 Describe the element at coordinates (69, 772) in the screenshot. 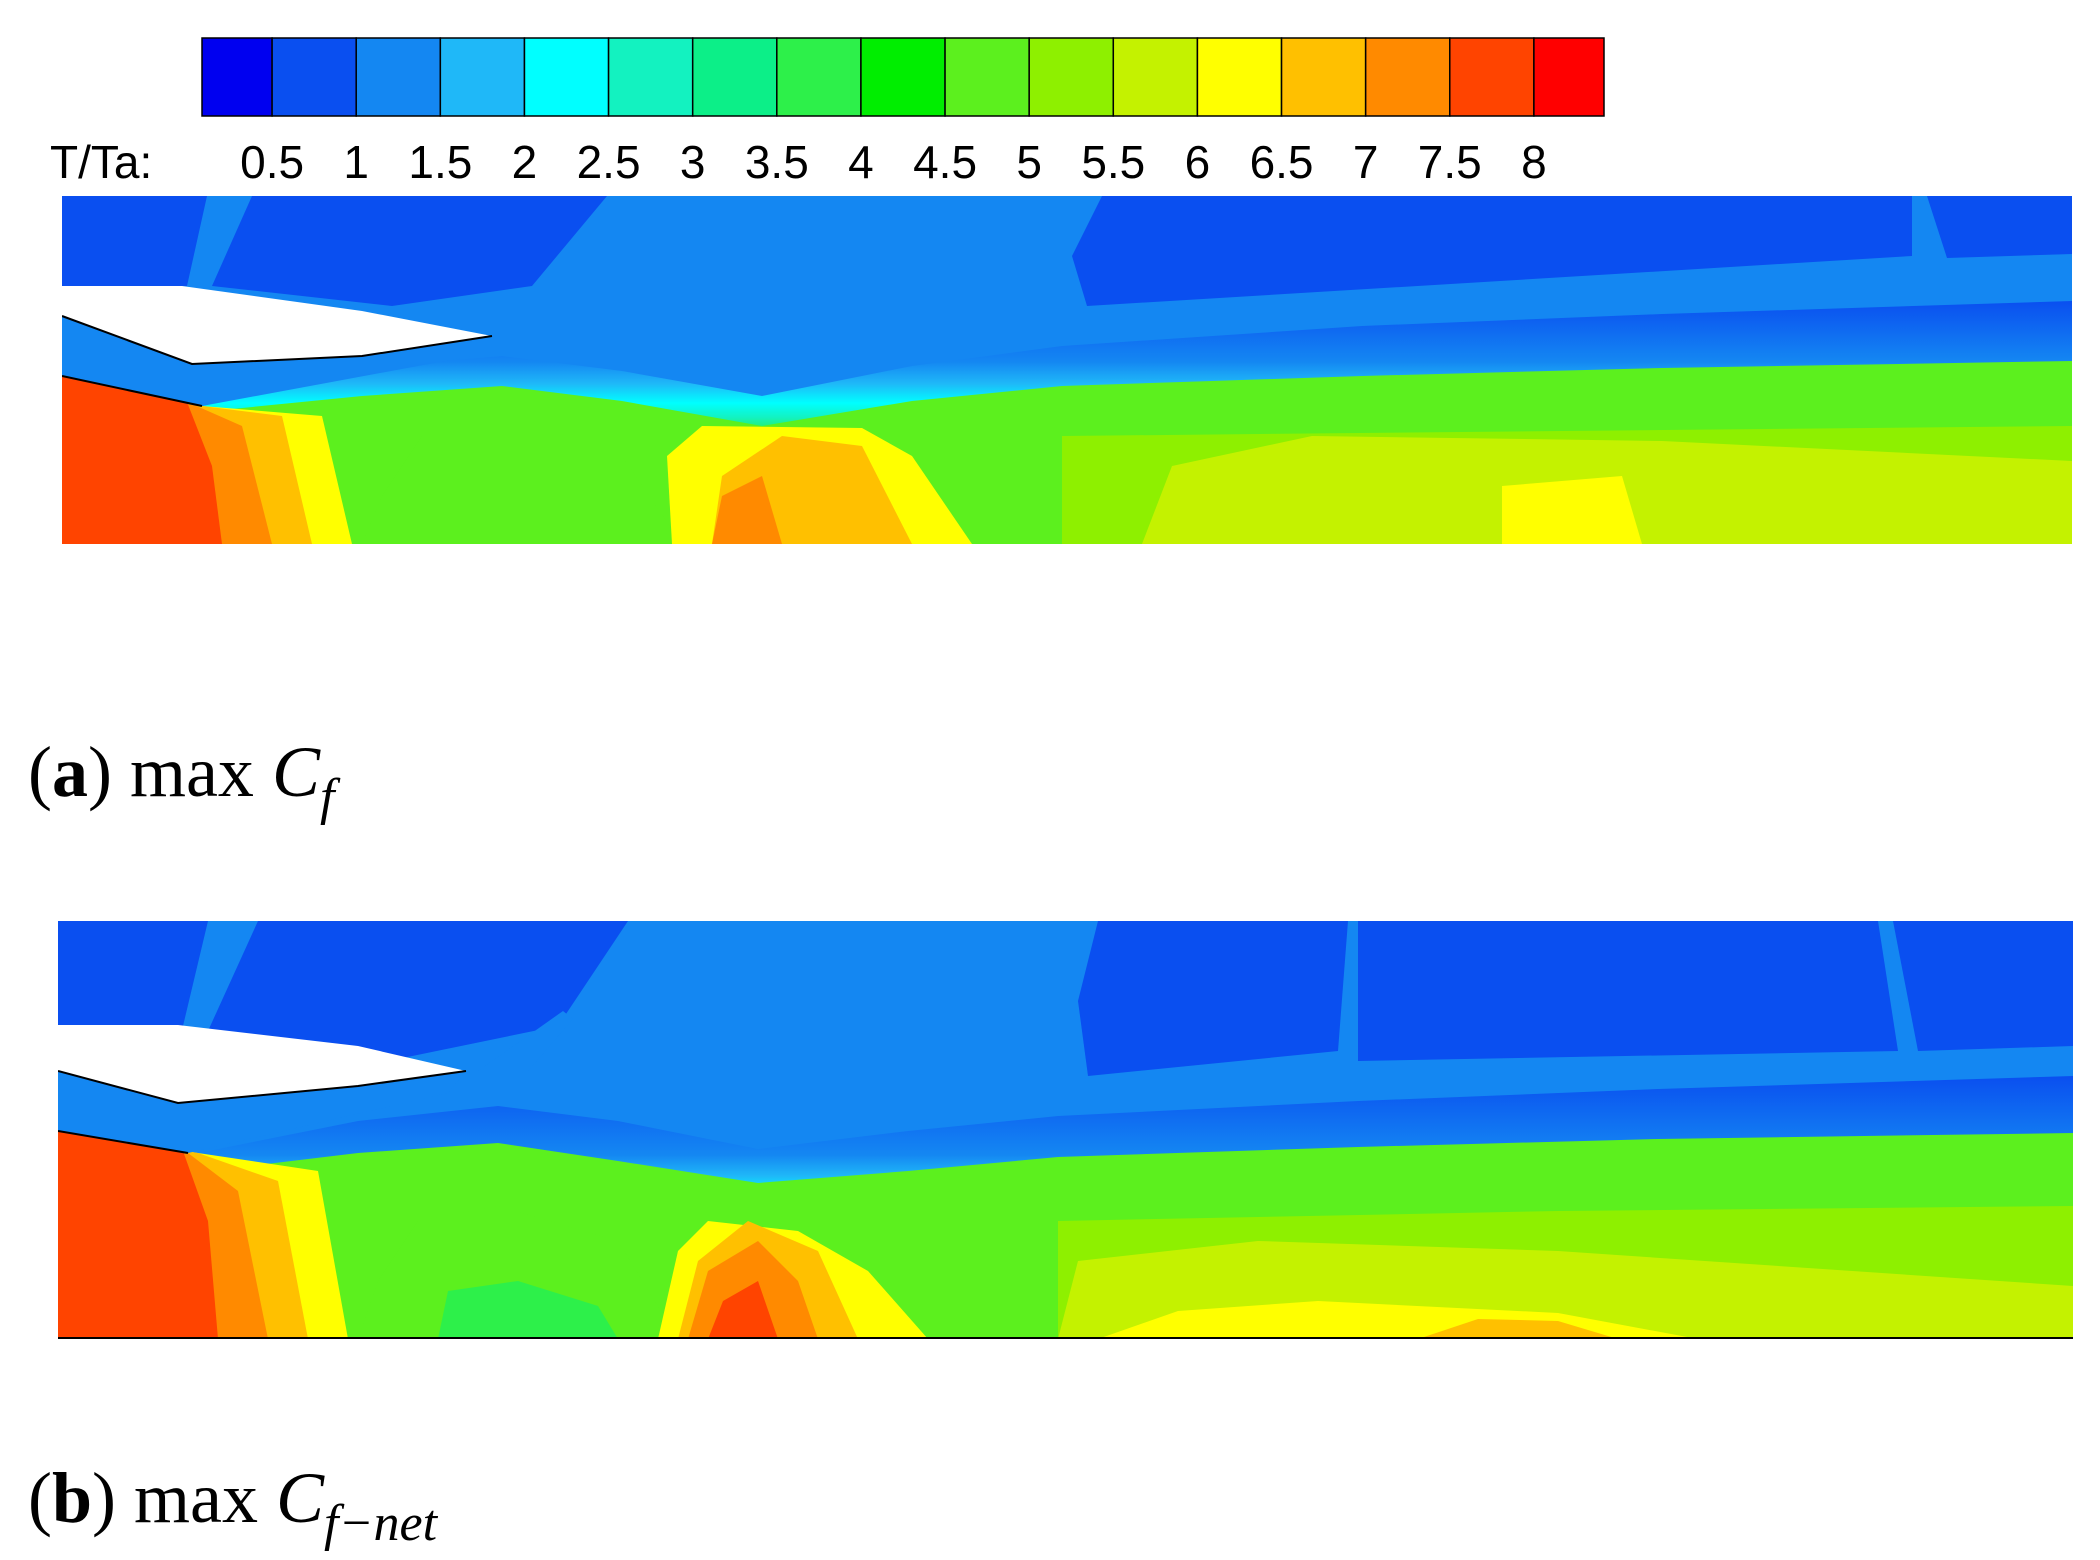

I see `caption-a-label: a` at that location.